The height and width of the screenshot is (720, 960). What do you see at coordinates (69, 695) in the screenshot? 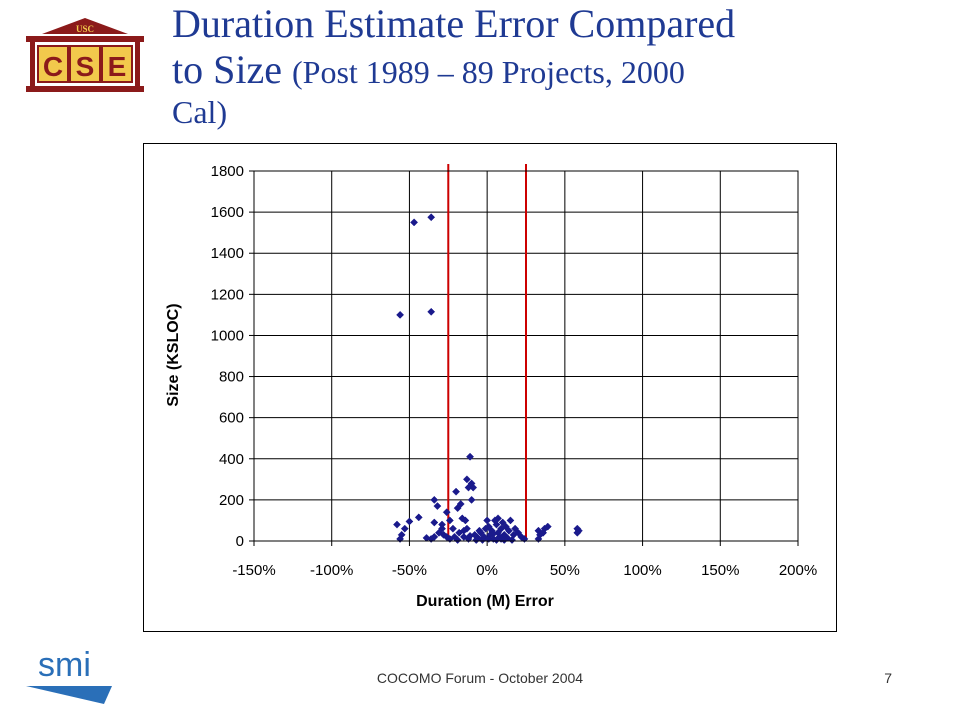
I see `smi-swoosh` at bounding box center [69, 695].